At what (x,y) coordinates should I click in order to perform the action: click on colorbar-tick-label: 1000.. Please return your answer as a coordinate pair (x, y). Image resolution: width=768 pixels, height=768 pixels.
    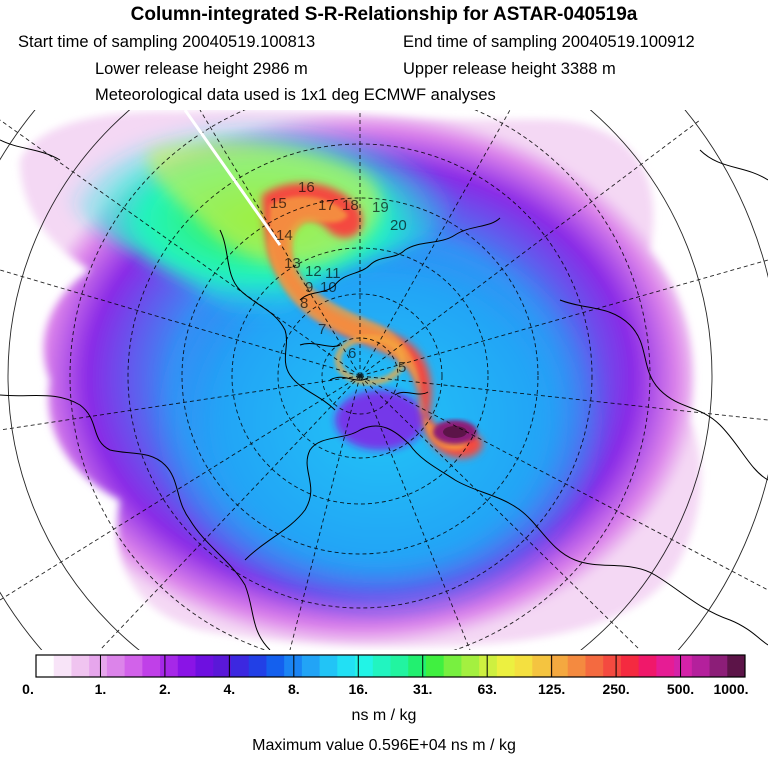
    Looking at the image, I should click on (731, 689).